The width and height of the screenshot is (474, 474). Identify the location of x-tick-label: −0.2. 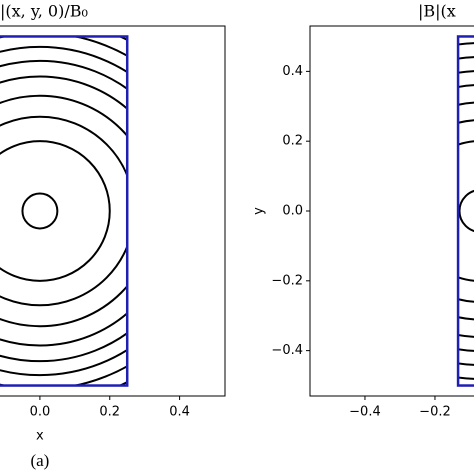
(435, 412).